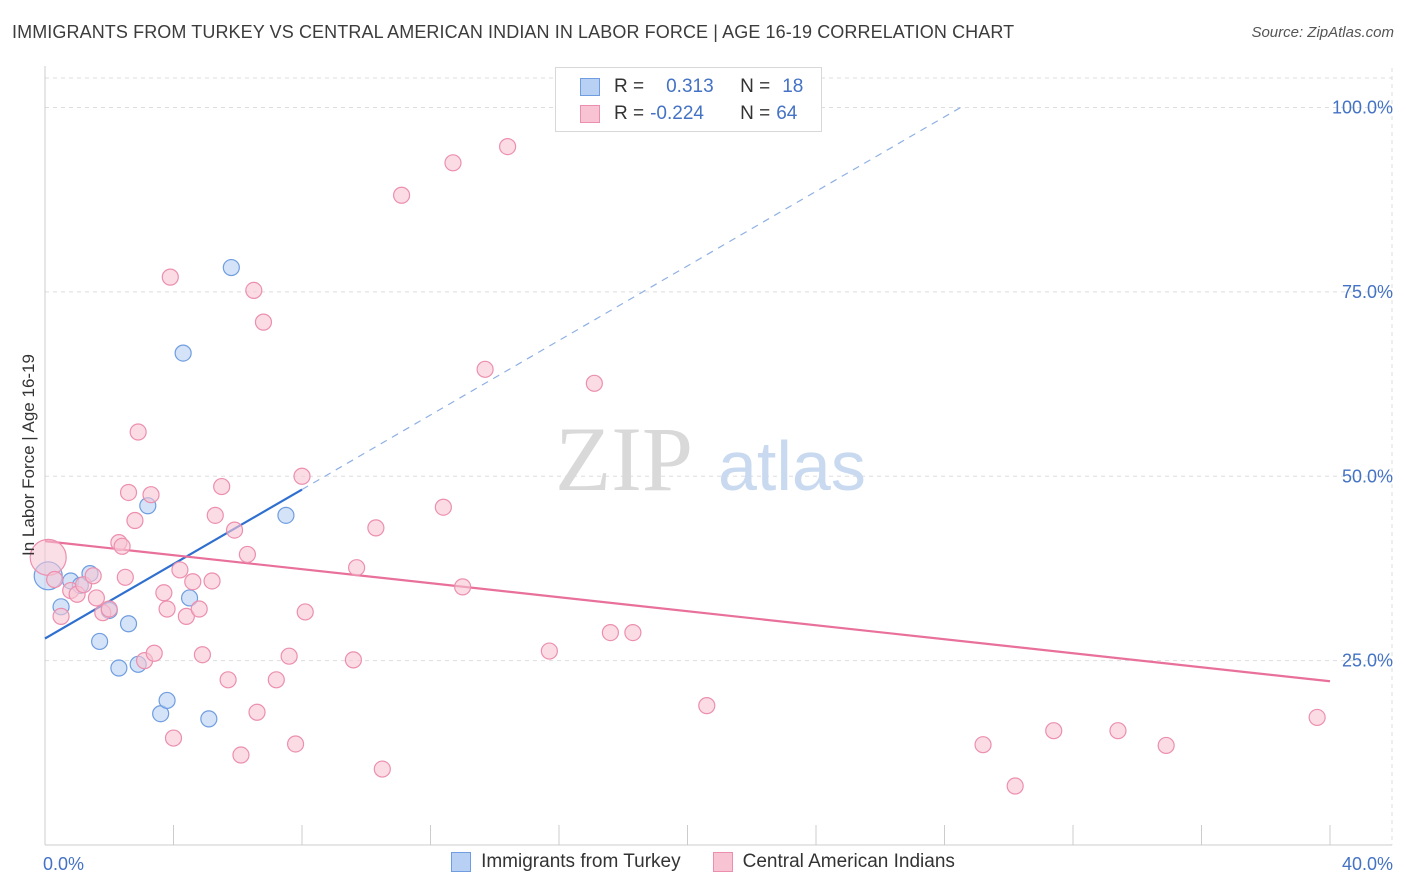  Describe the element at coordinates (792, 466) in the screenshot. I see `watermark-atlas: atlas` at that location.